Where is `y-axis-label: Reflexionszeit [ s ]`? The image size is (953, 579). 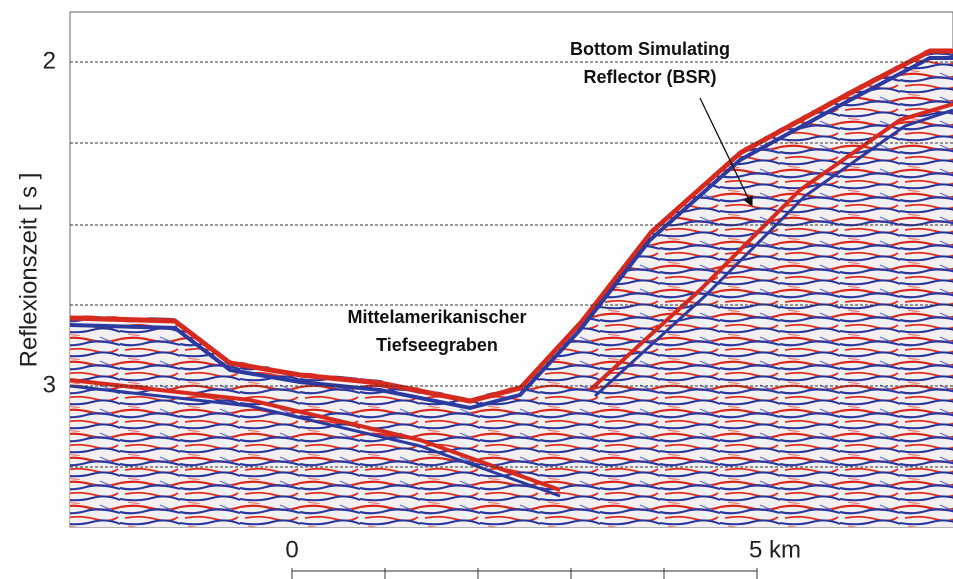
y-axis-label: Reflexionszeit [ s ] is located at coordinates (28, 270).